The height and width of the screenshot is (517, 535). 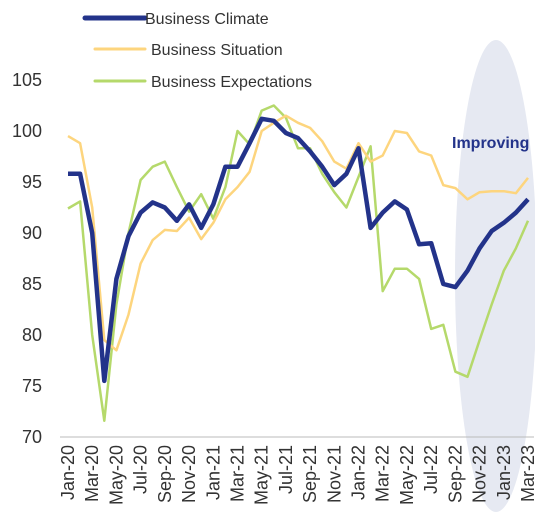 What do you see at coordinates (310, 474) in the screenshot?
I see `x-tick-label: Sep-21` at bounding box center [310, 474].